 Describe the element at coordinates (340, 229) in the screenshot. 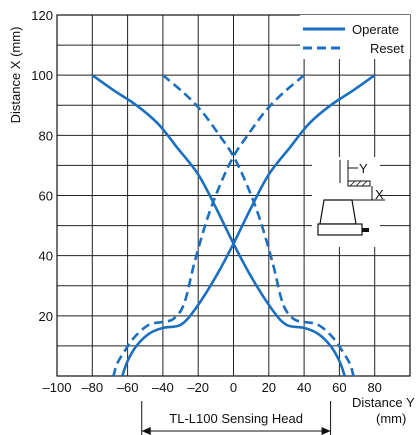

I see `inset-sensor-base` at that location.